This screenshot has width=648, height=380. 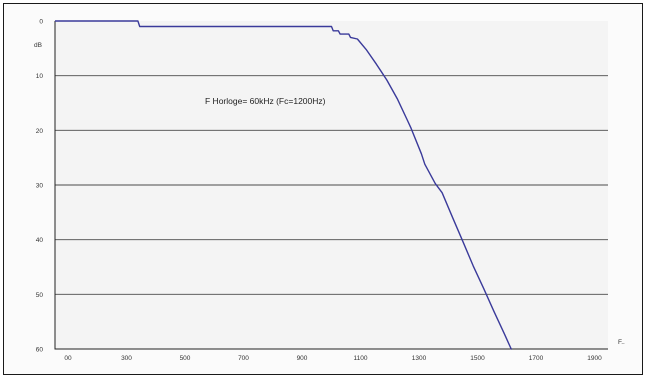 What do you see at coordinates (126, 358) in the screenshot?
I see `x-tick-label: 300` at bounding box center [126, 358].